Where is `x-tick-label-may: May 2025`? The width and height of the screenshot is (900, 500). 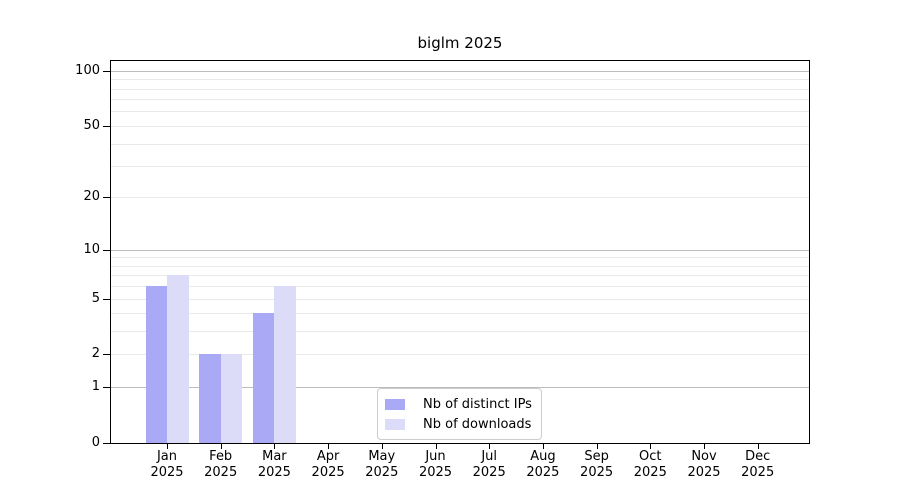
x-tick-label-may: May 2025 is located at coordinates (382, 465).